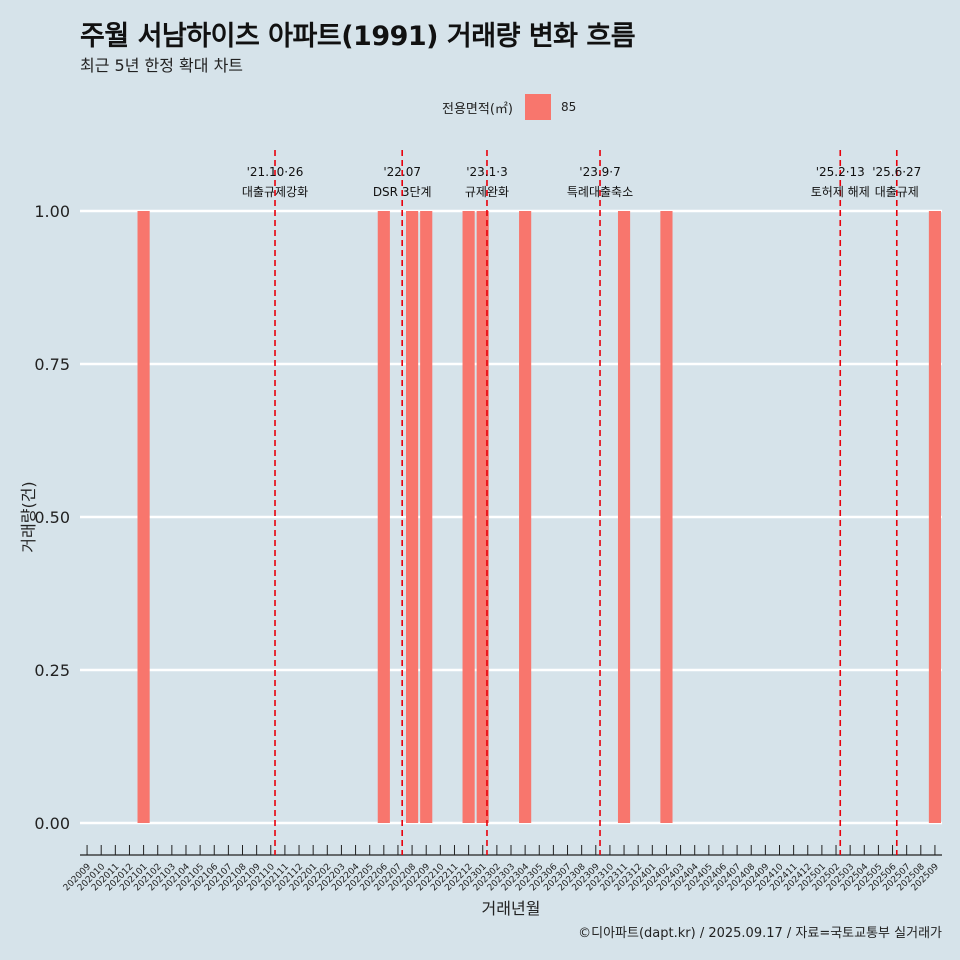 This screenshot has height=960, width=960. What do you see at coordinates (897, 192) in the screenshot?
I see `event-label: 대출규제` at bounding box center [897, 192].